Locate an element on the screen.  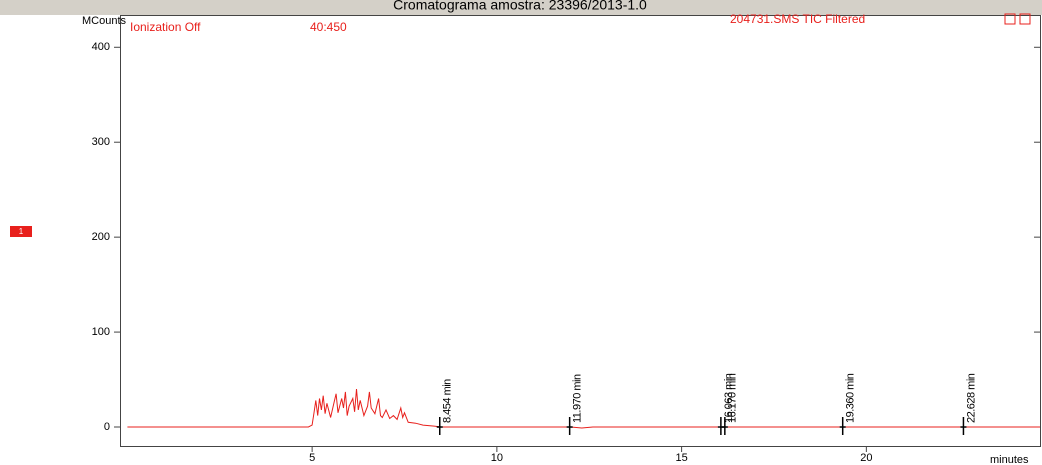
y-tick-label: 100 is located at coordinates (101, 332).